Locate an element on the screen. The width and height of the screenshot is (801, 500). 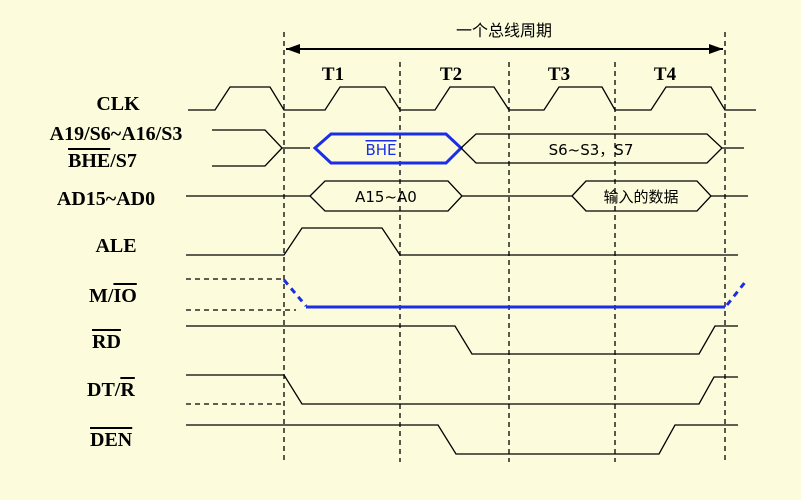
bus-data-label: 输入的数据 is located at coordinates (640, 197).